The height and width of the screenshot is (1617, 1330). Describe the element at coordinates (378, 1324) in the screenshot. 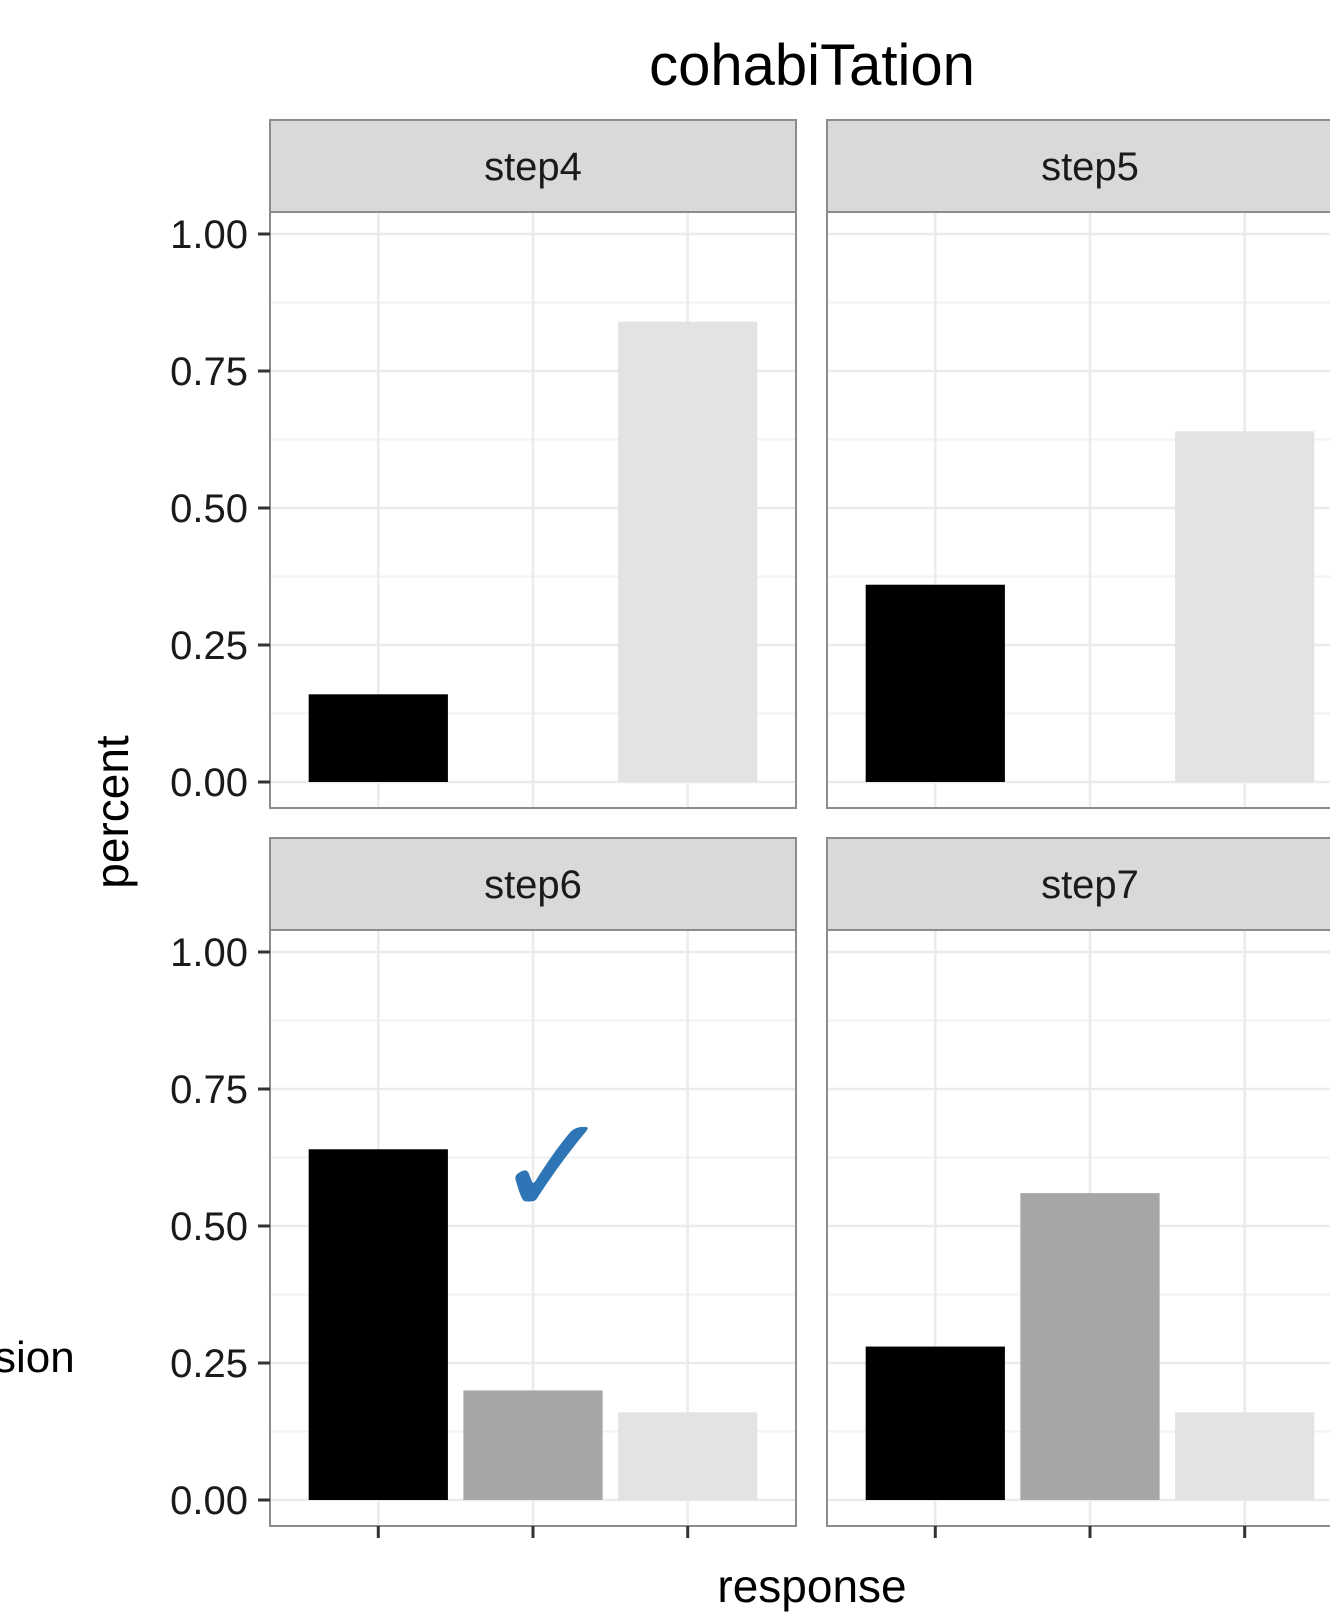

I see `bar-step6-cat1` at that location.